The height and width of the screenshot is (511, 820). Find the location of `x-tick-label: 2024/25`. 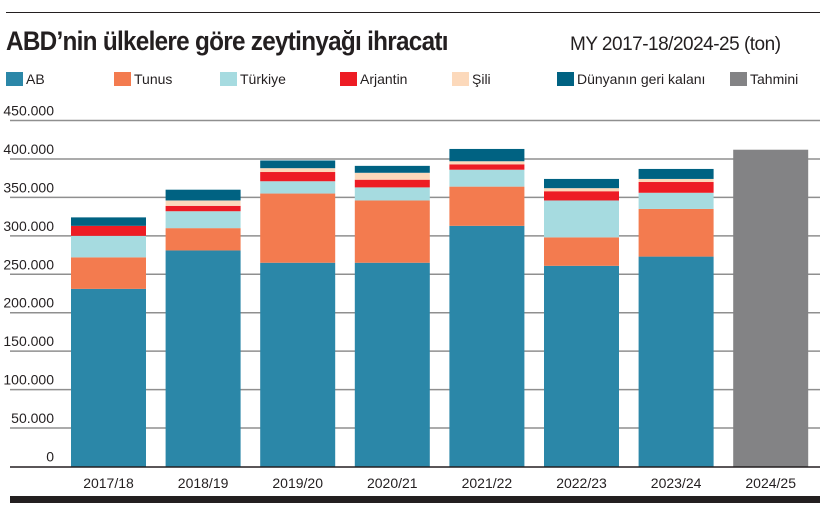

x-tick-label: 2024/25 is located at coordinates (770, 483).